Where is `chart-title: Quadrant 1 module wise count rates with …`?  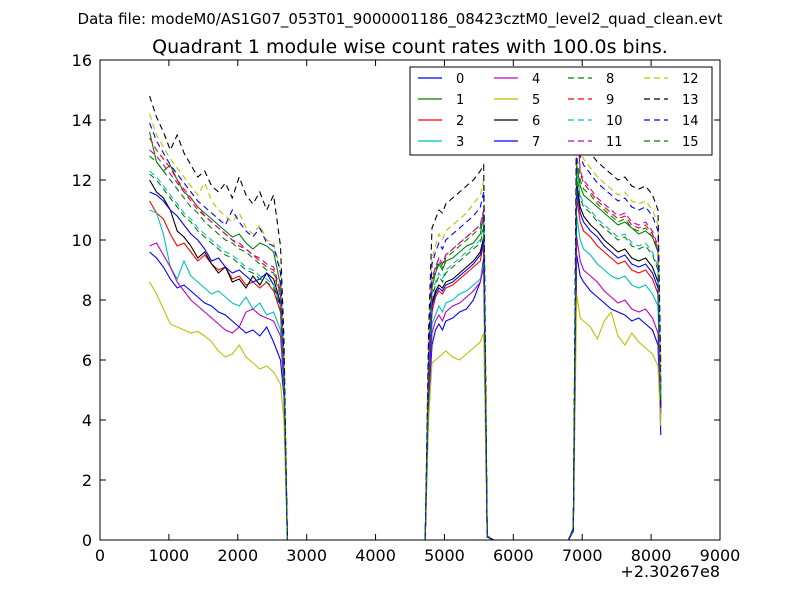 chart-title: Quadrant 1 module wise count rates with … is located at coordinates (410, 47).